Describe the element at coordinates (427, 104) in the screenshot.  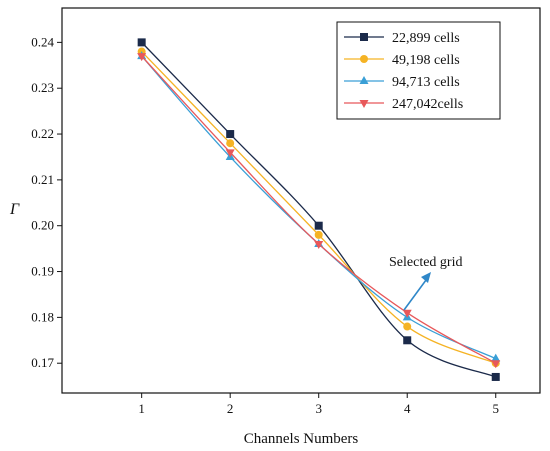
I see `legend-label: 247,042cells` at that location.